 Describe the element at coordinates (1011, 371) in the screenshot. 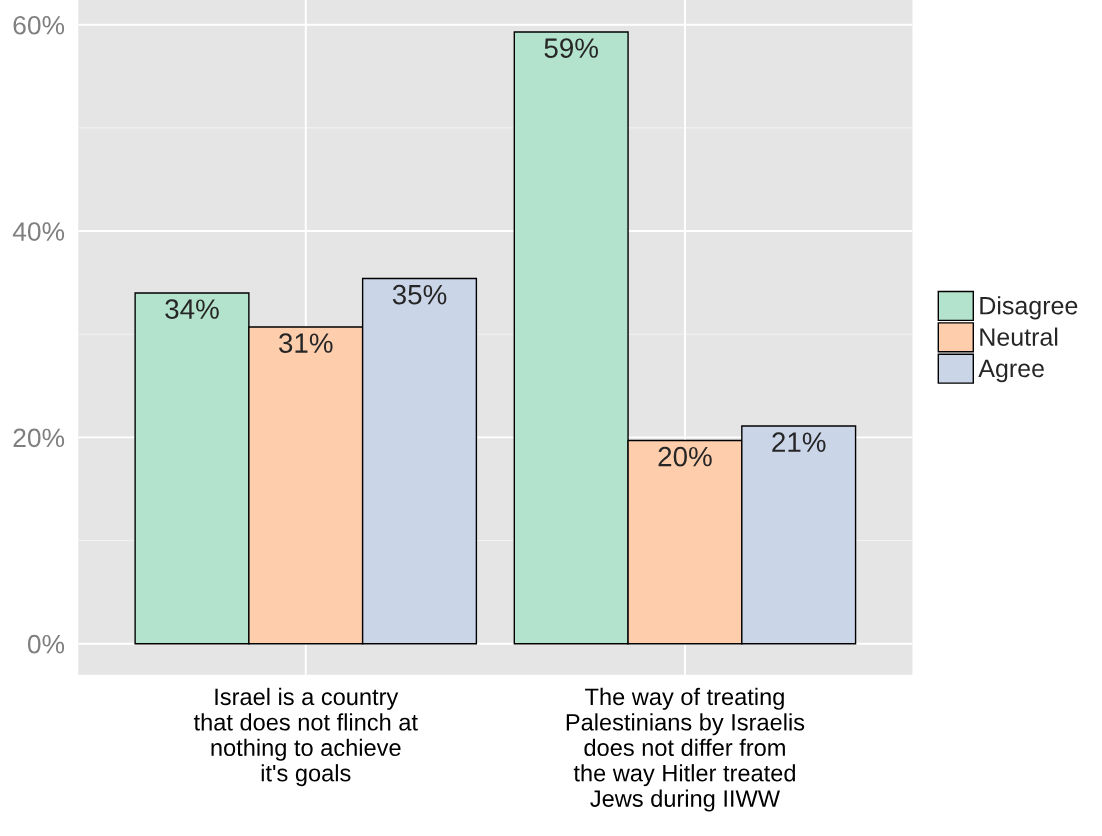

I see `legend-label: Agree` at that location.